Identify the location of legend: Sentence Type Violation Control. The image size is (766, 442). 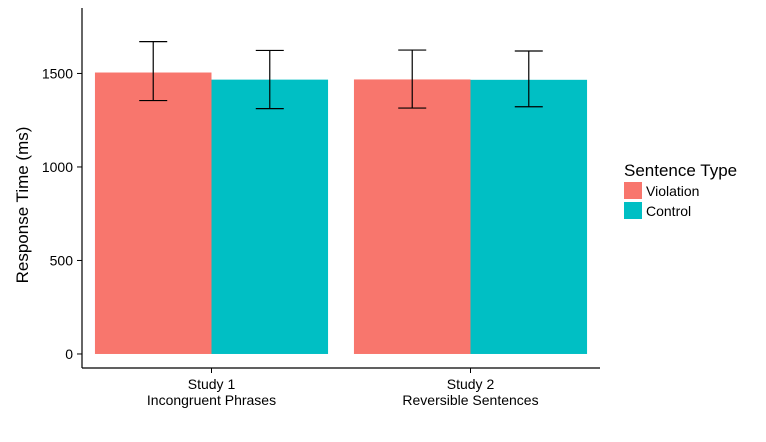
(680, 190).